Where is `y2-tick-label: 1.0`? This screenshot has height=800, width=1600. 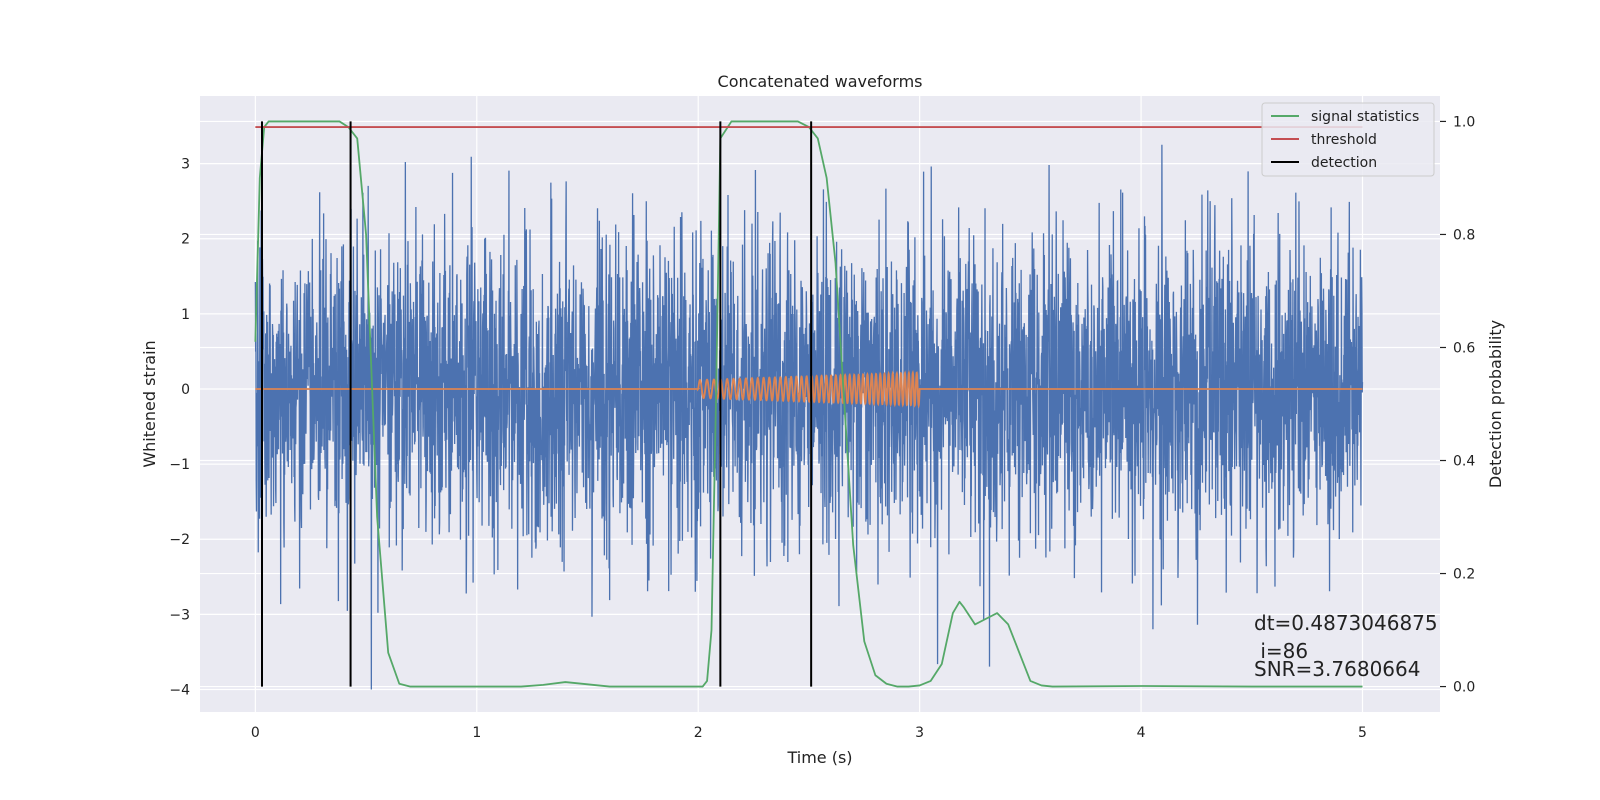
y2-tick-label: 1.0 is located at coordinates (1464, 122).